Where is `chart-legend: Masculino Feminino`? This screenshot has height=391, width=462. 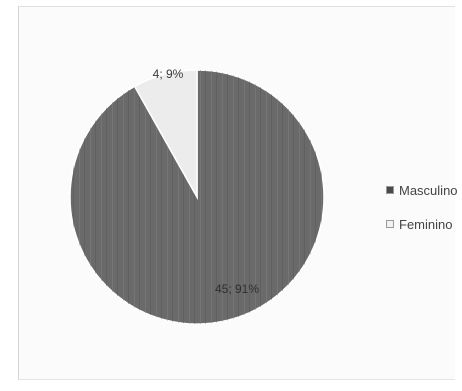 chart-legend: Masculino Feminino is located at coordinates (422, 214).